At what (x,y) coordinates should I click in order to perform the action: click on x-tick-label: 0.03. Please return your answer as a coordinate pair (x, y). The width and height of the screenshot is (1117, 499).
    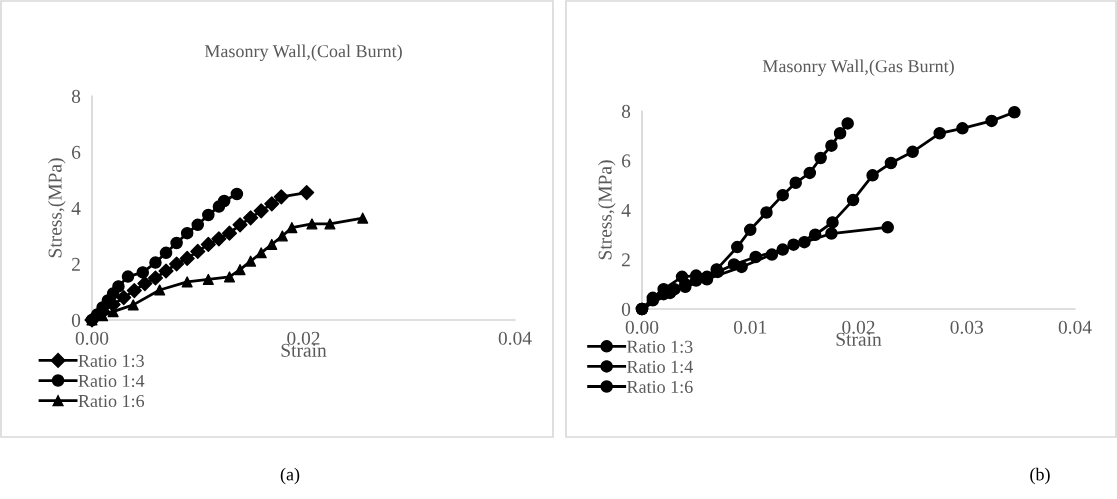
    Looking at the image, I should click on (966, 327).